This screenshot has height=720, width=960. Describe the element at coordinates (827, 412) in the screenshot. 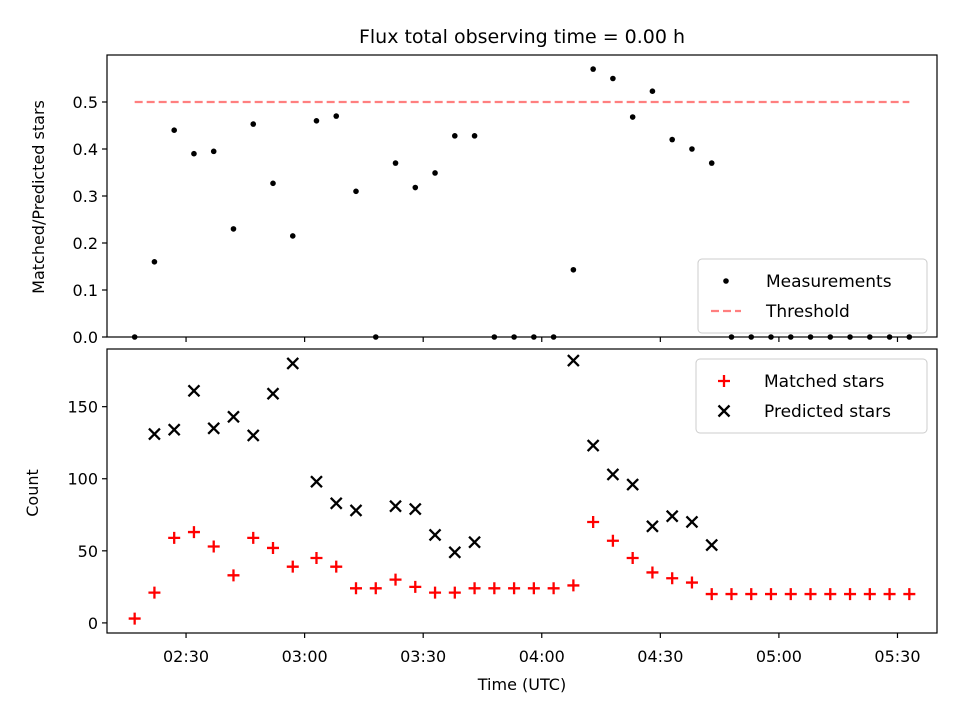

I see `legend-predicted-stars-label: Predicted stars` at that location.